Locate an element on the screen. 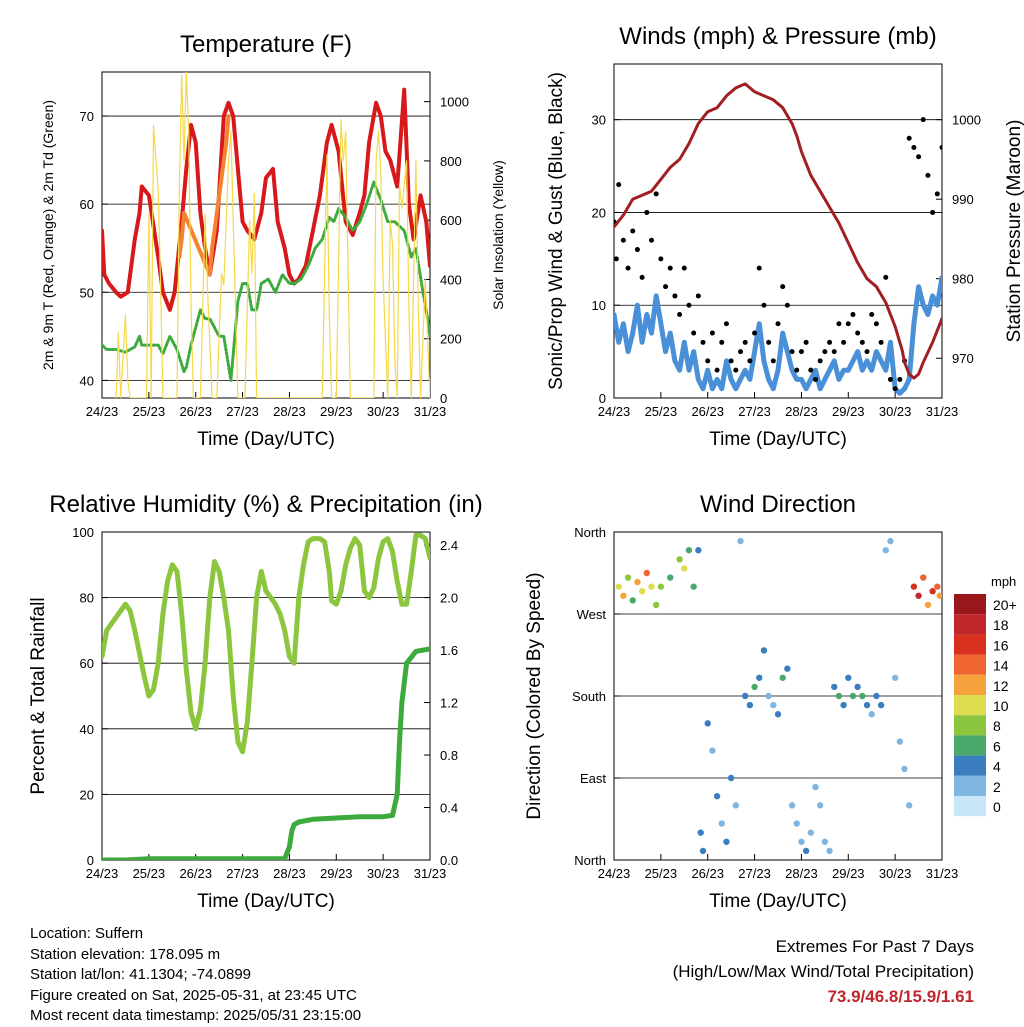 Image resolution: width=1024 pixels, height=1027 pixels. y-tick-label: North is located at coordinates (590, 532).